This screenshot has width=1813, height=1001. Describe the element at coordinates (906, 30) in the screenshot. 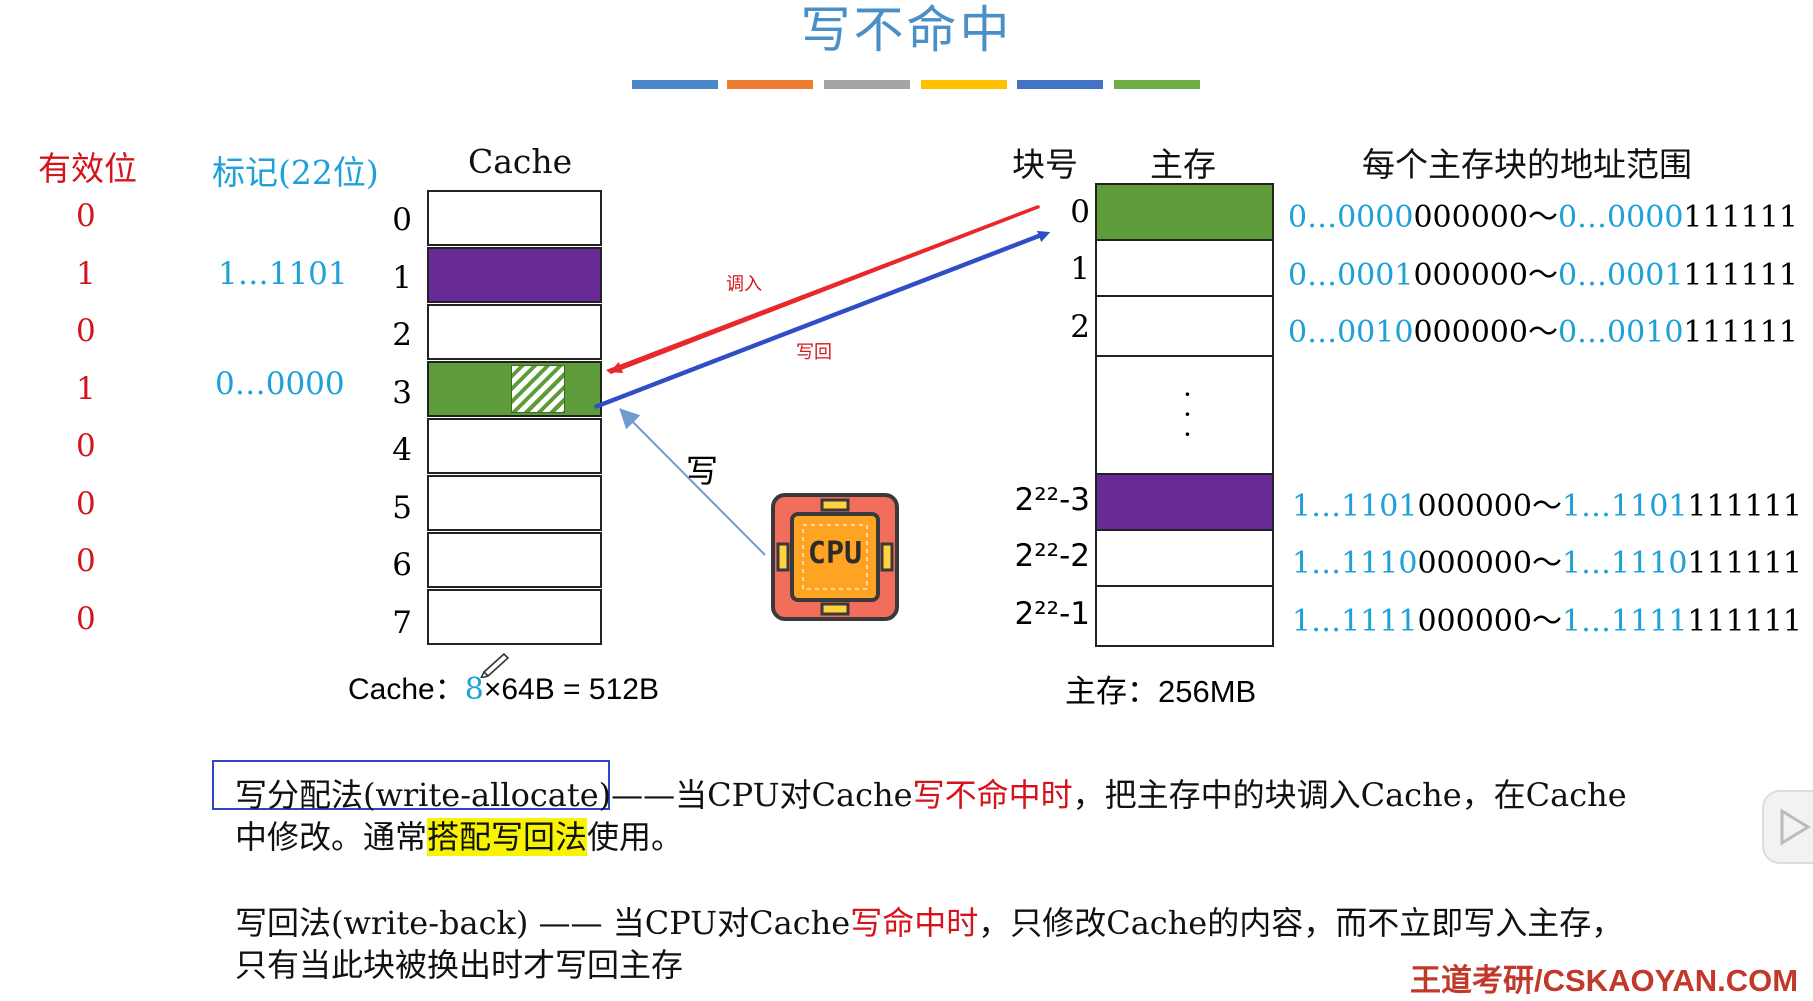

I see `page-title: 写不命中` at that location.